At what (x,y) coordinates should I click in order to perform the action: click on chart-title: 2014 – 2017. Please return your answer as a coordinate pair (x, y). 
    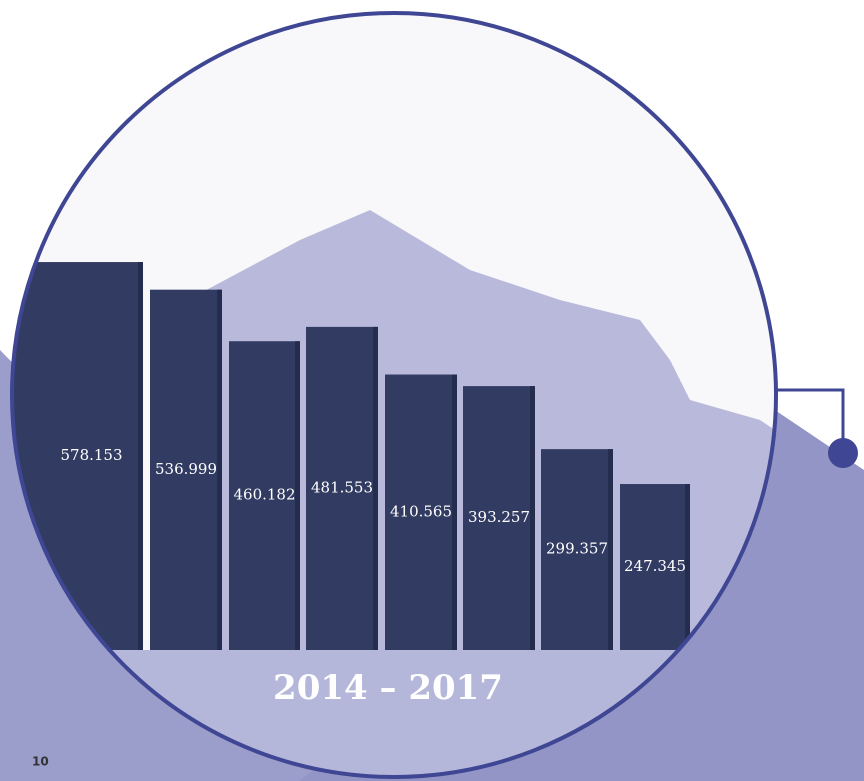
    Looking at the image, I should click on (388, 688).